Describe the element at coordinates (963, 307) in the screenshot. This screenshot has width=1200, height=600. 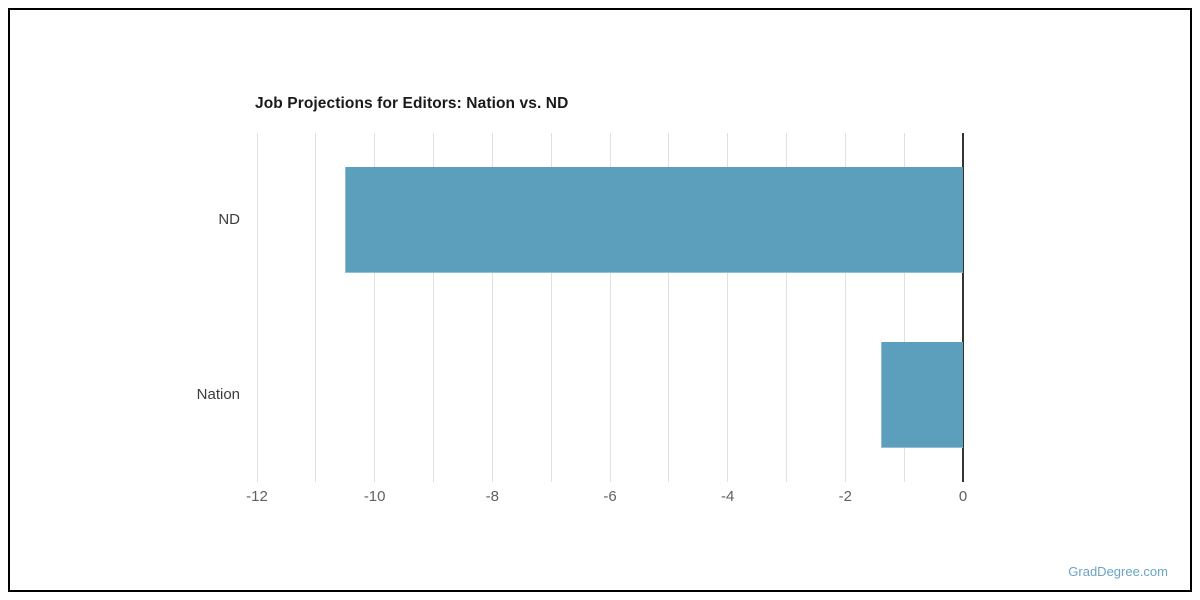
I see `zero-axis-line` at that location.